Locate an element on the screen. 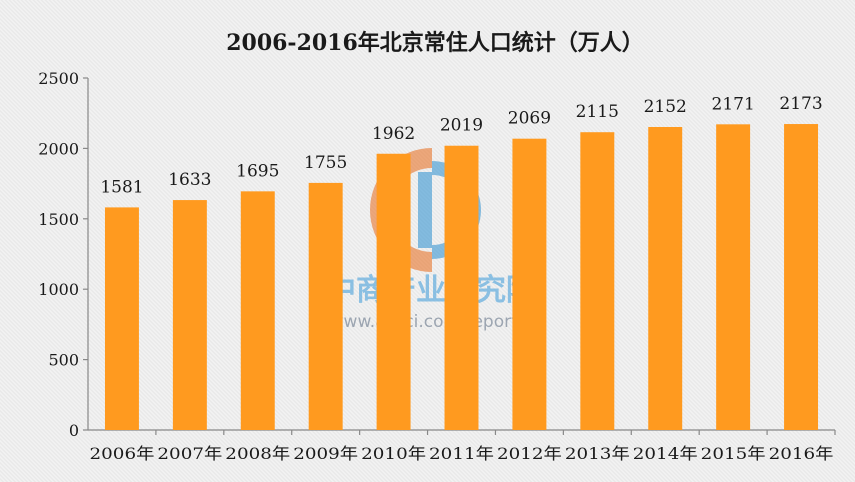 The image size is (855, 482). x-tick-label: 2009年 is located at coordinates (325, 453).